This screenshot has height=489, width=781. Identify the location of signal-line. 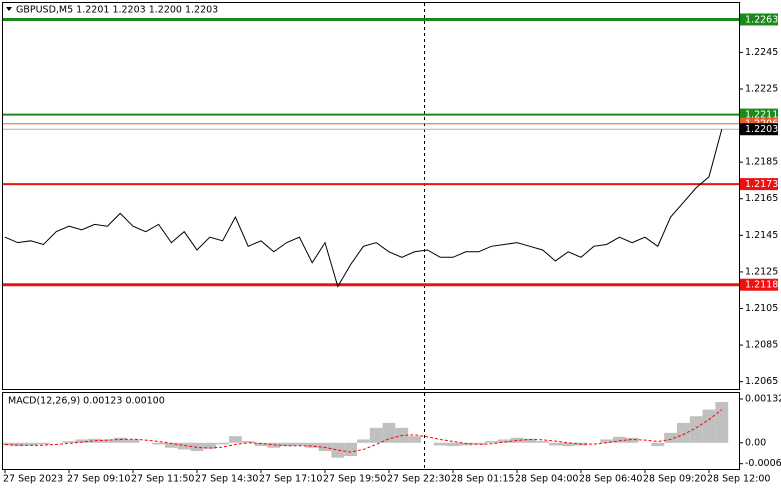
(363, 431).